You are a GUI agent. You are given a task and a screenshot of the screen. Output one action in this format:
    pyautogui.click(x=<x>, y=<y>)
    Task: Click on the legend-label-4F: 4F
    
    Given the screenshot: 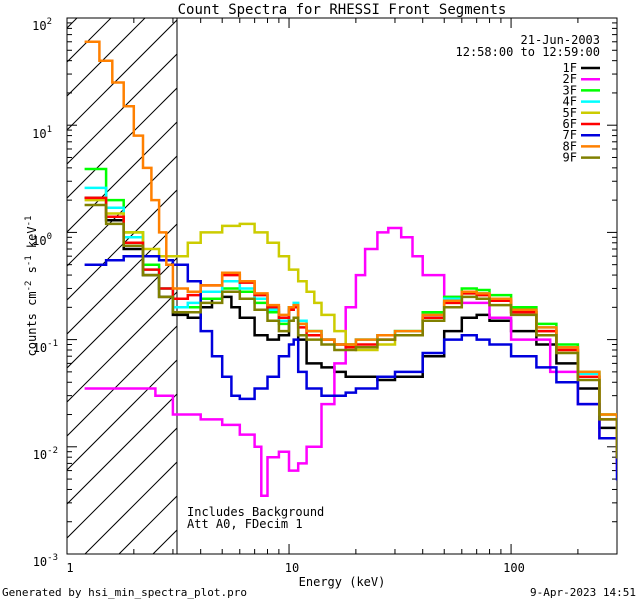 What is the action you would take?
    pyautogui.click(x=570, y=102)
    